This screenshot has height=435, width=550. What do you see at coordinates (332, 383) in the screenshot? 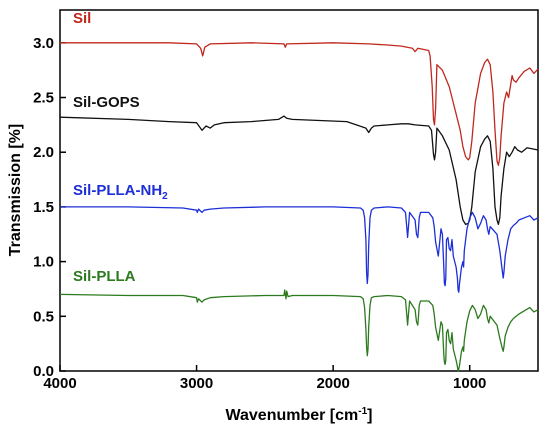
I see `x-tick-label: 2000` at bounding box center [332, 383].